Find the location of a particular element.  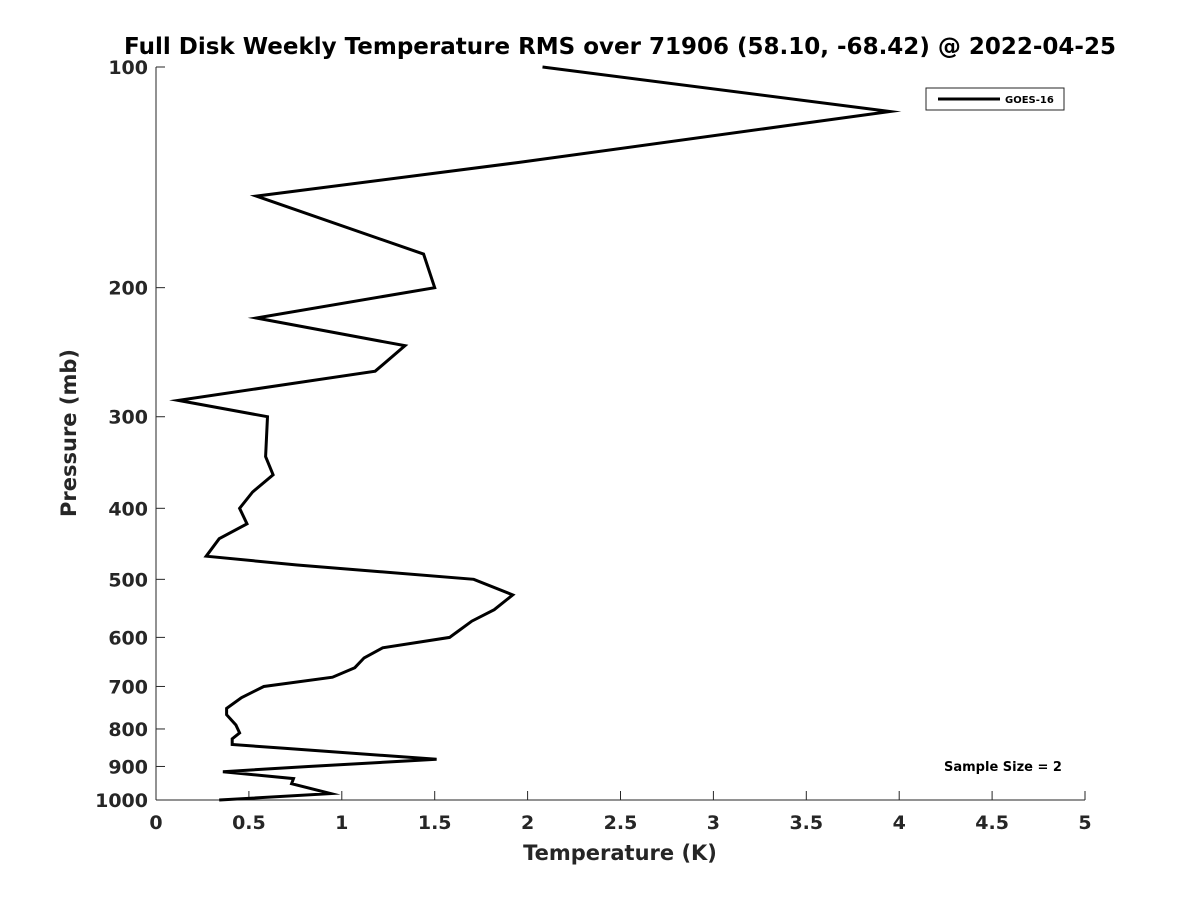

y-tick-label: 700 is located at coordinates (128, 687).